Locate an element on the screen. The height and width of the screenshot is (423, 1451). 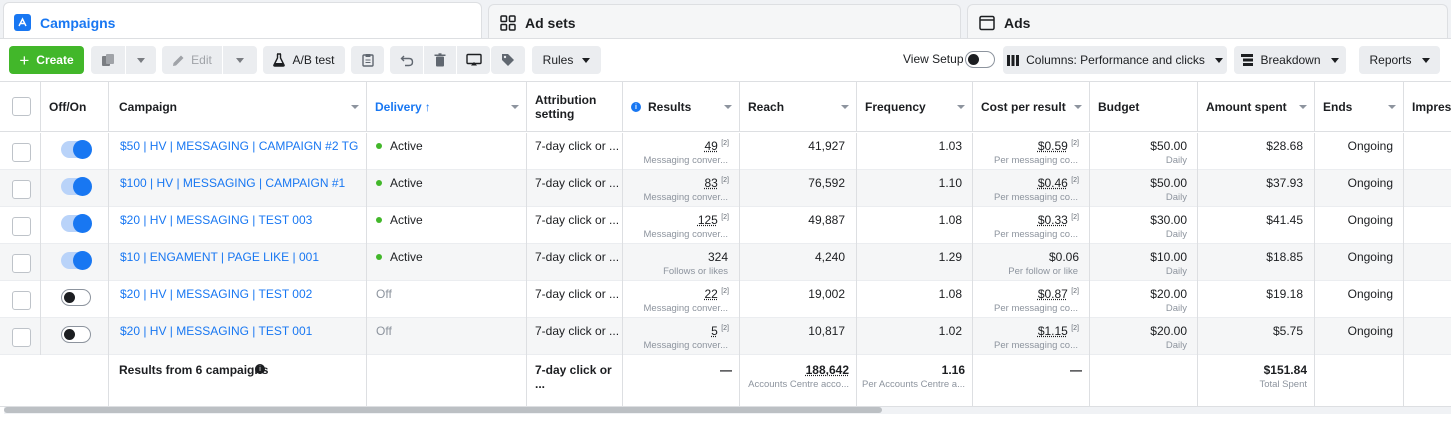
header-delivery: Delivery ↑ is located at coordinates (447, 107).